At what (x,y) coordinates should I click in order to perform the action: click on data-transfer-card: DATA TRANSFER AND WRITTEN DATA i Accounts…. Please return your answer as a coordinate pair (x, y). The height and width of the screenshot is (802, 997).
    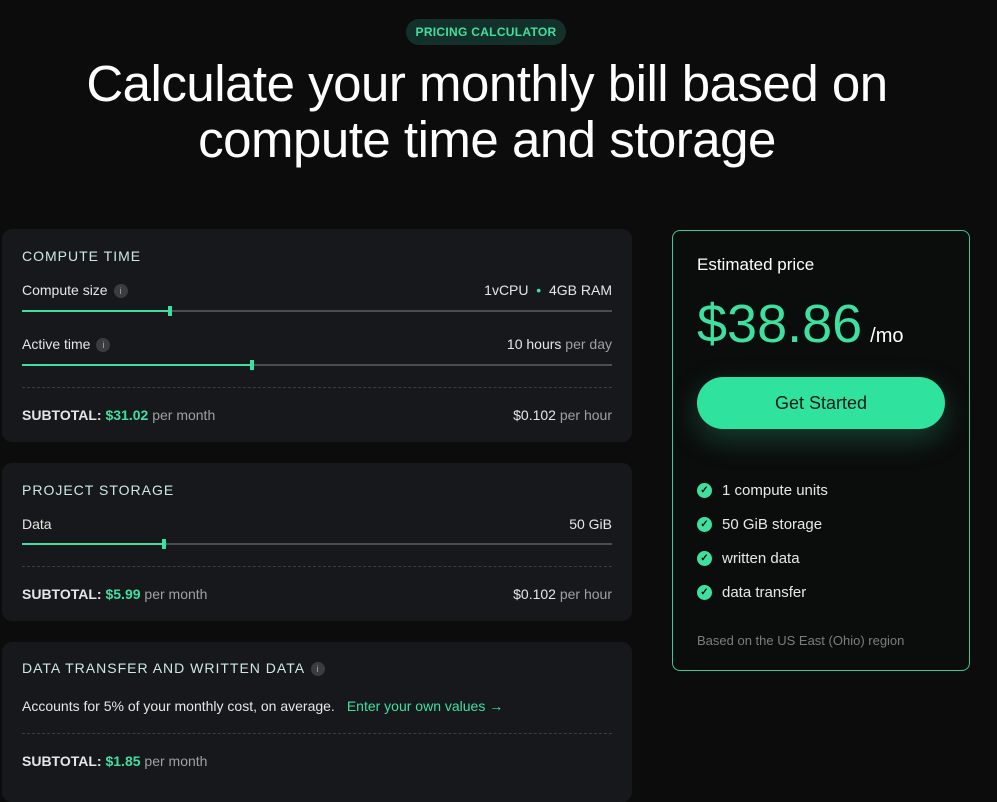
    Looking at the image, I should click on (317, 722).